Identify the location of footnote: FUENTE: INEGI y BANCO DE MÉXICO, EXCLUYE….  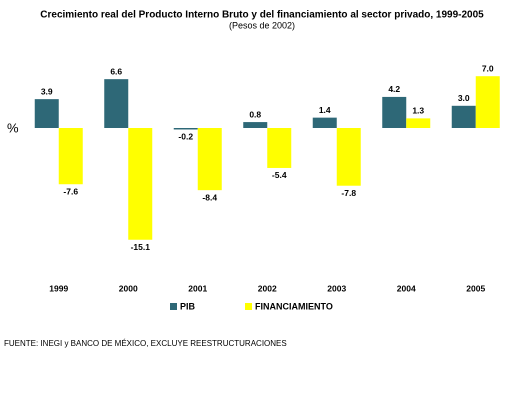
(145, 343).